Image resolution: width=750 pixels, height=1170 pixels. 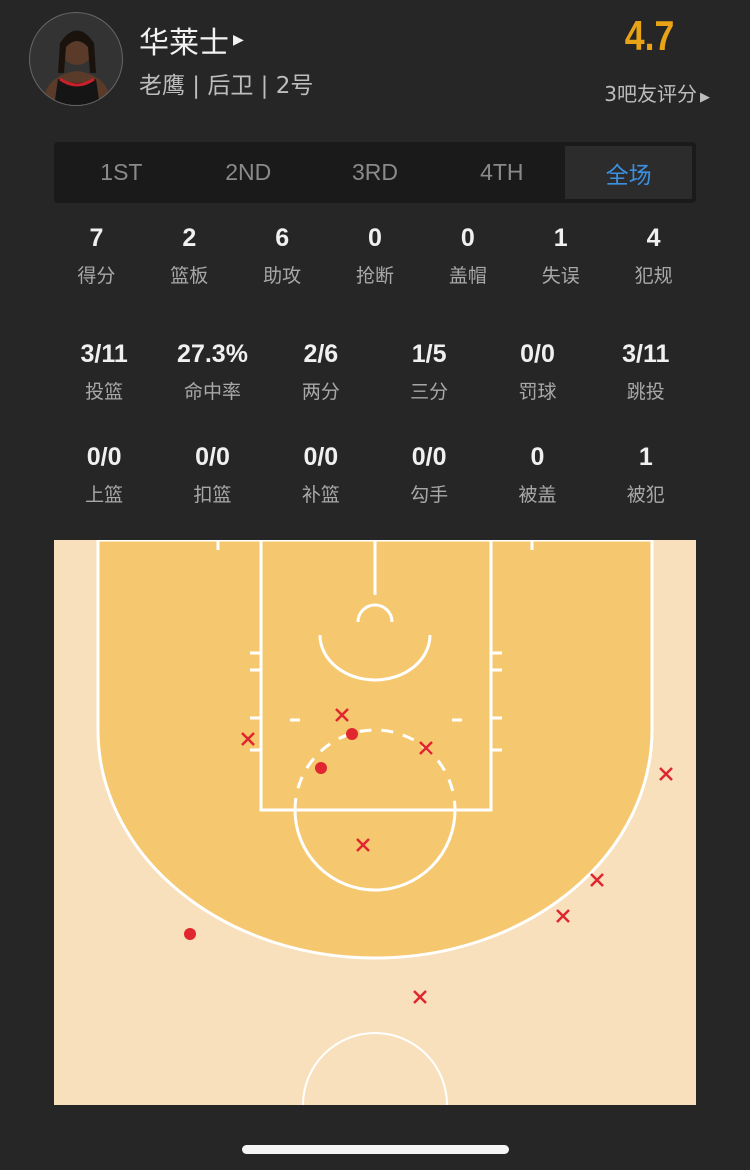 I want to click on stat-cell: 0 抢断, so click(x=375, y=256).